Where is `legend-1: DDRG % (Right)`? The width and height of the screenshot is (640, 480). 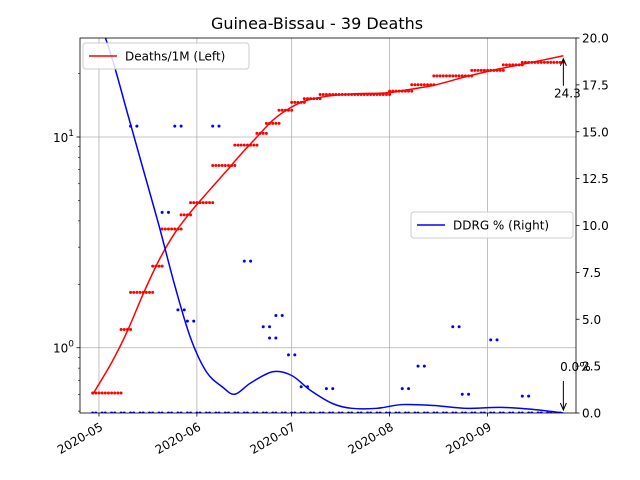 legend-1: DDRG % (Right) is located at coordinates (492, 225).